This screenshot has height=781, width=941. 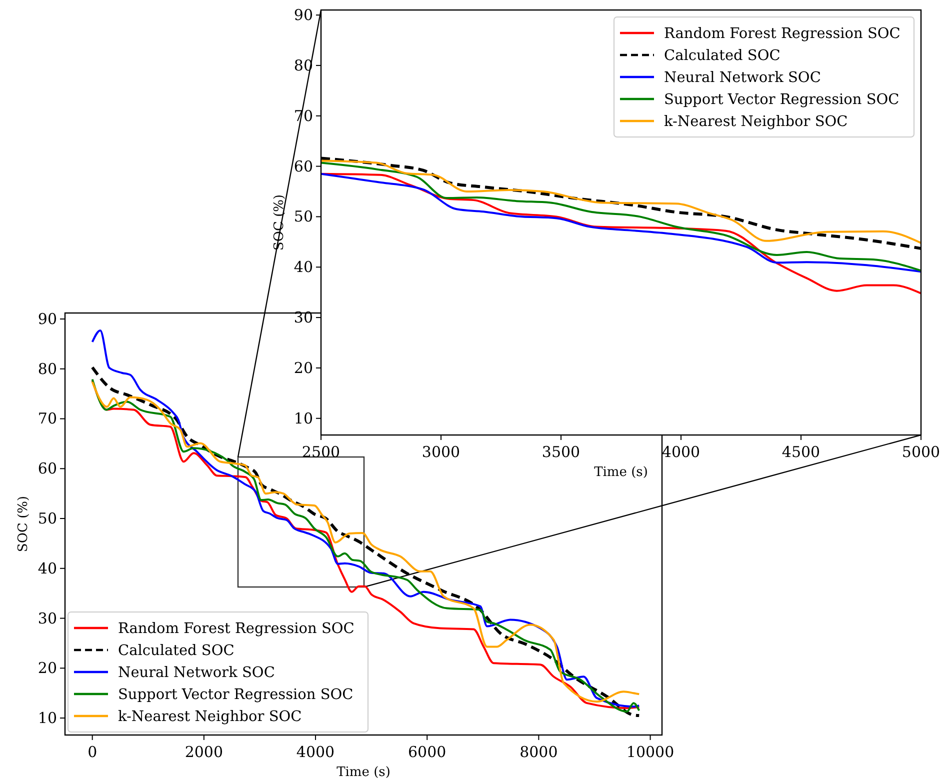 I want to click on x-tick-label: 0, so click(x=93, y=752).